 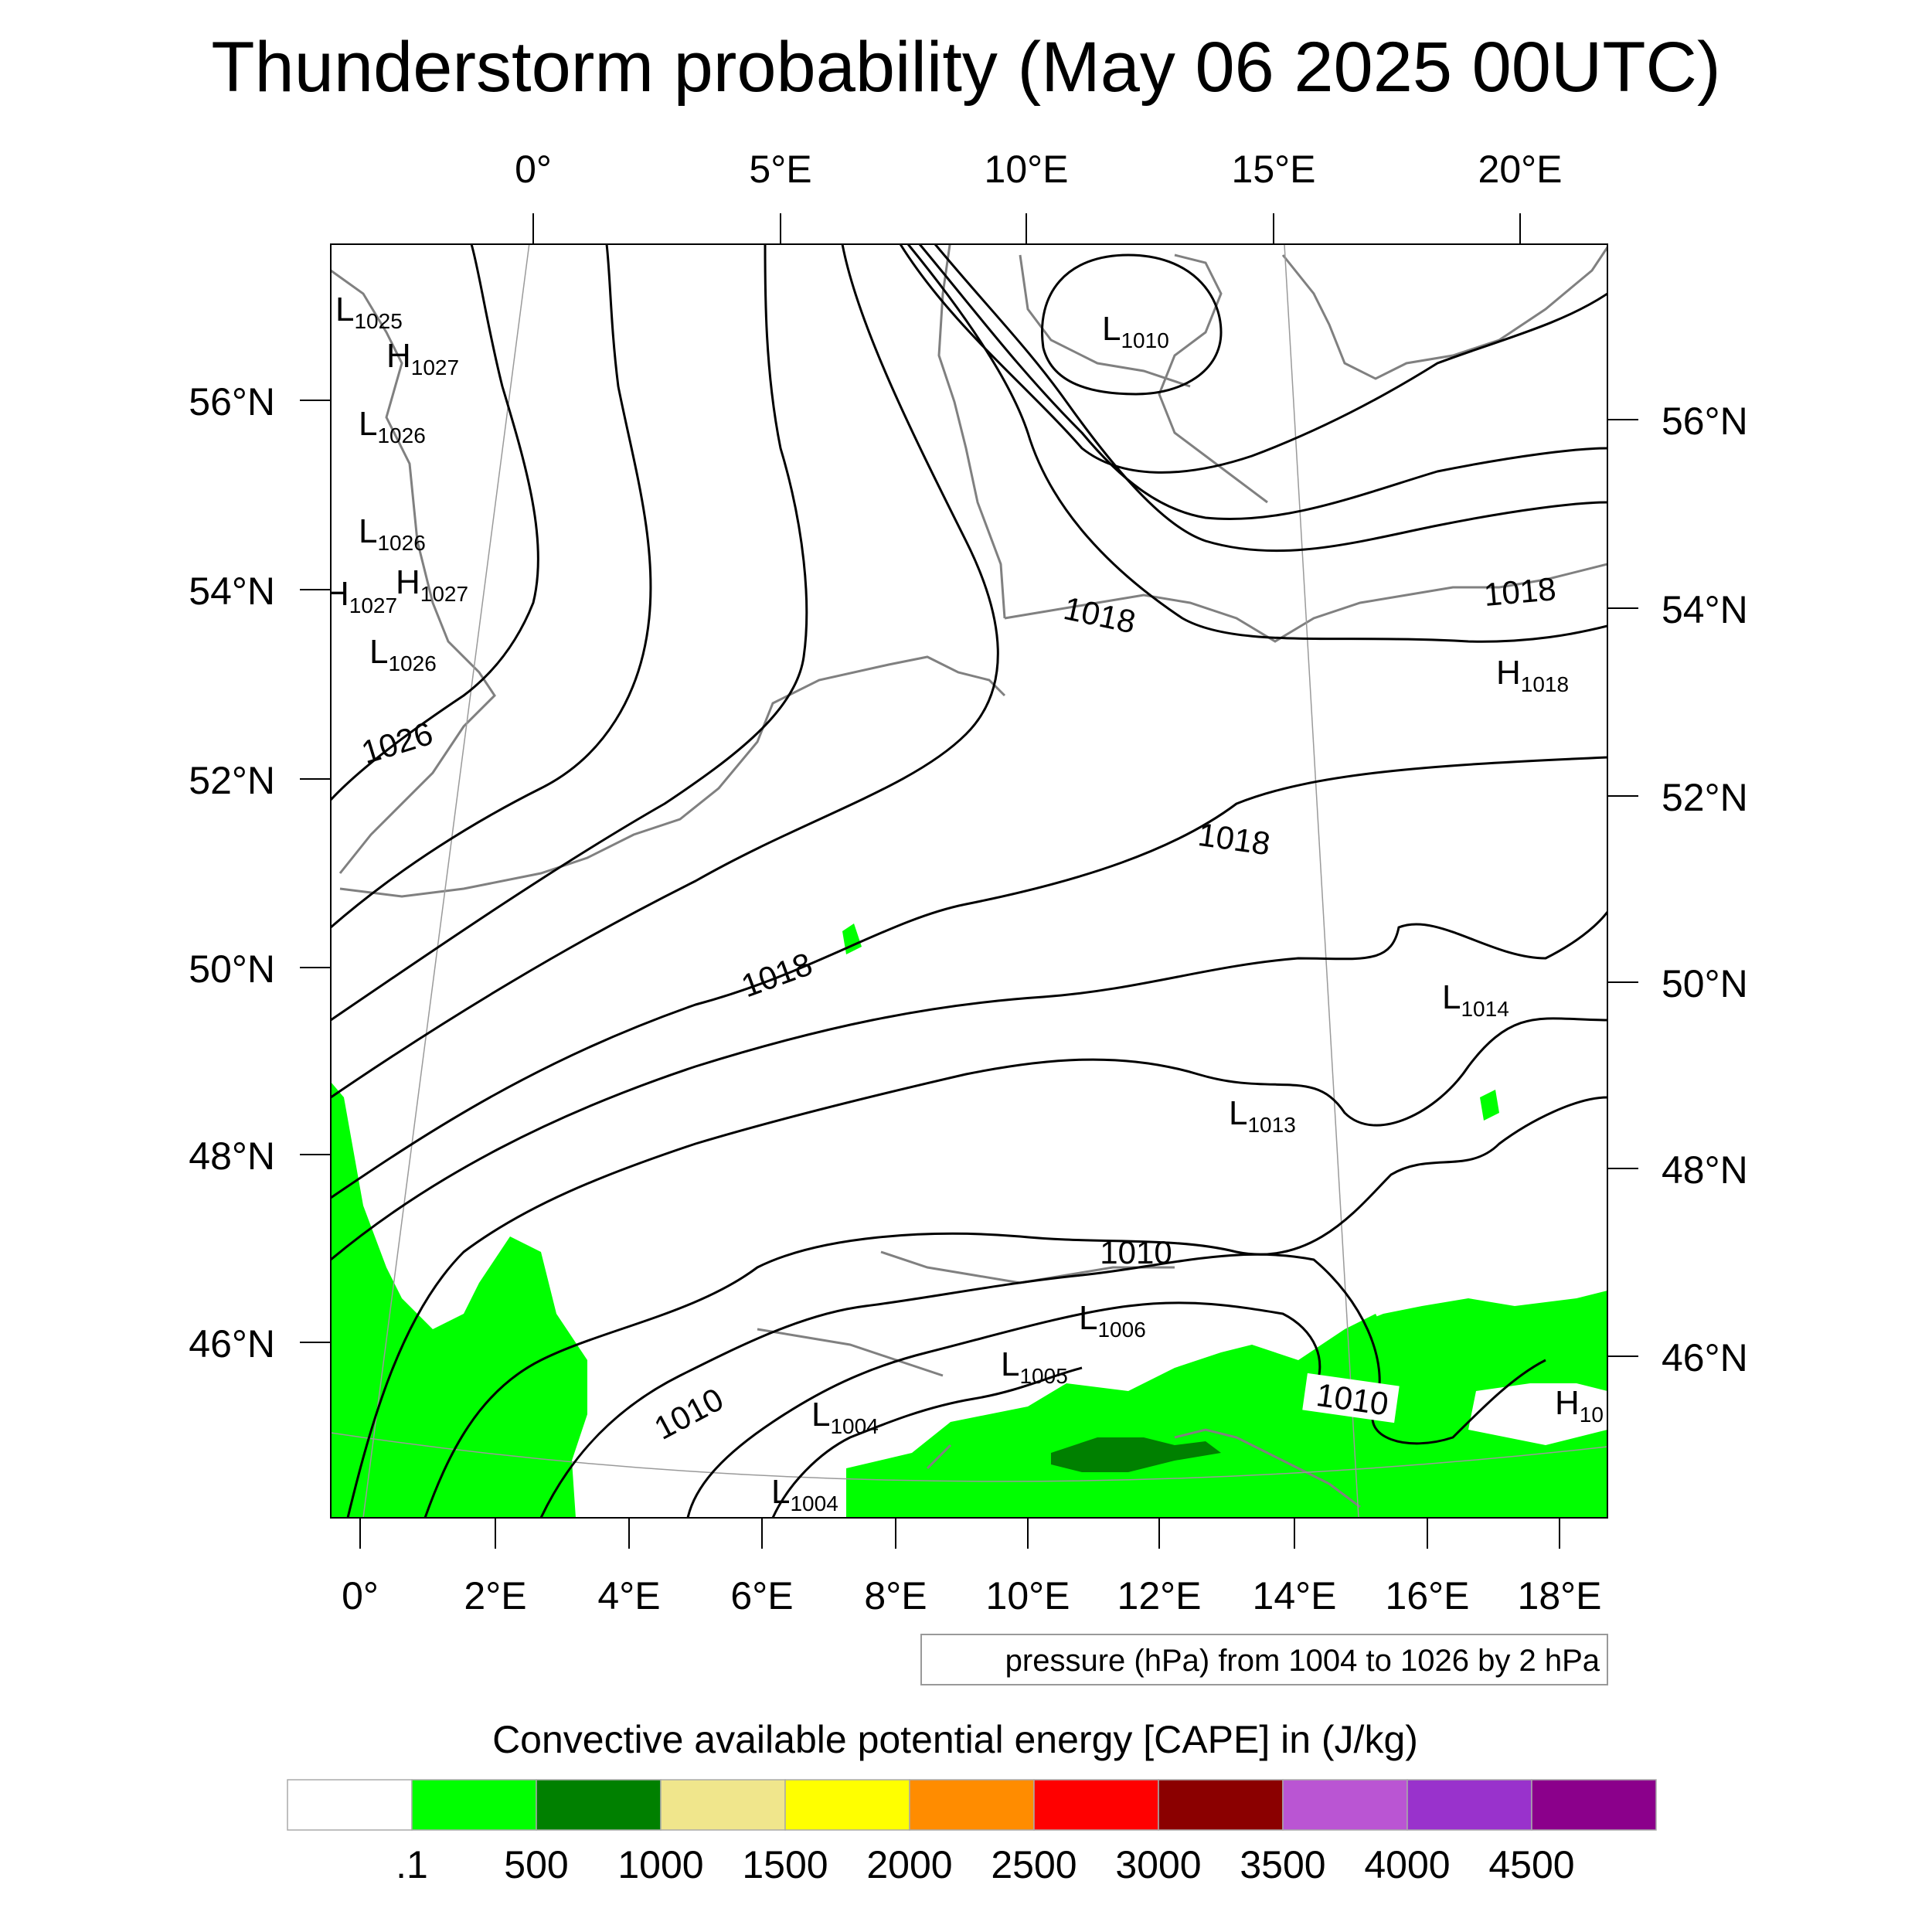 What do you see at coordinates (232, 592) in the screenshot?
I see `lat-label: 54°N` at bounding box center [232, 592].